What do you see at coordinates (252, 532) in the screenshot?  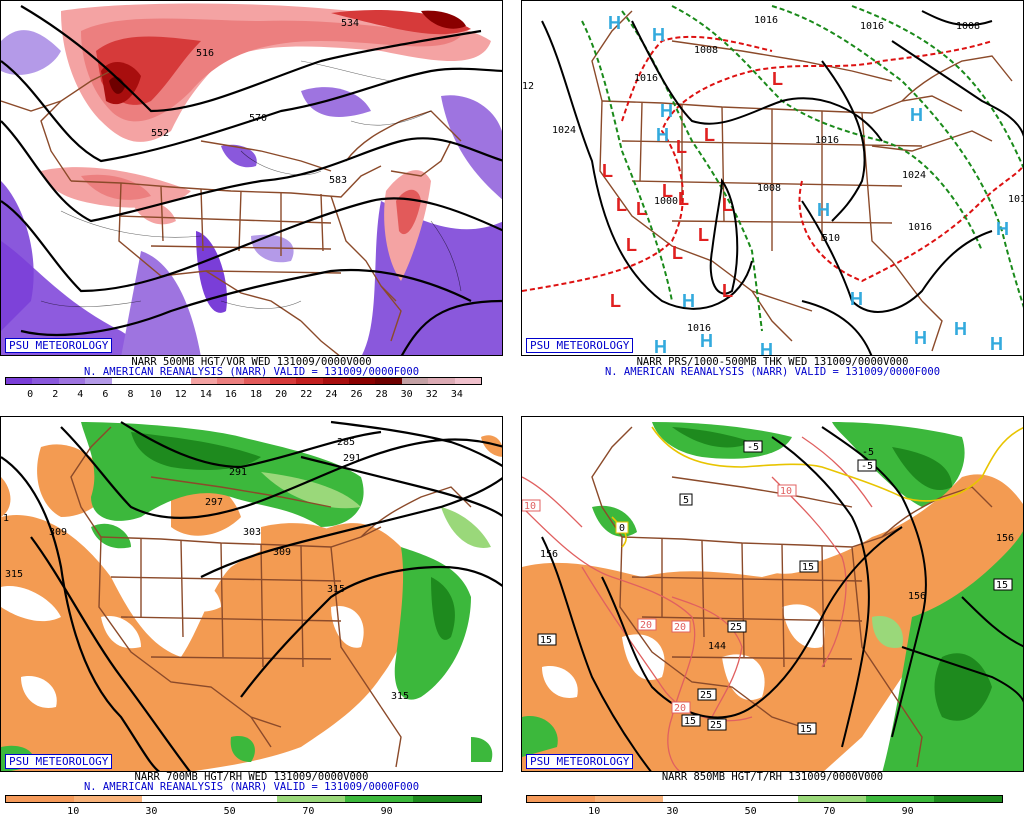 I see `contour-label: 303` at bounding box center [252, 532].